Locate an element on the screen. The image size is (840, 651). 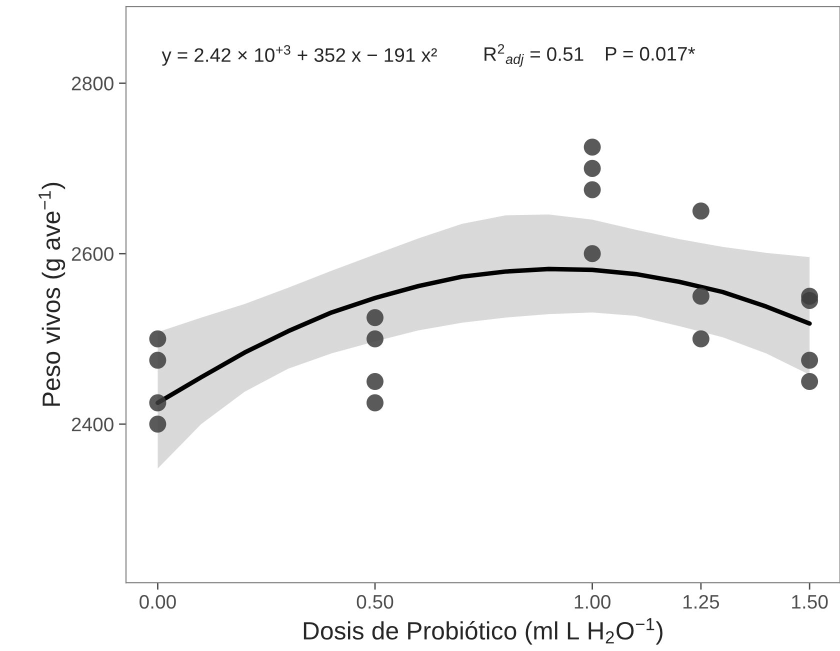
x-tick-label: 1.25 is located at coordinates (702, 601).